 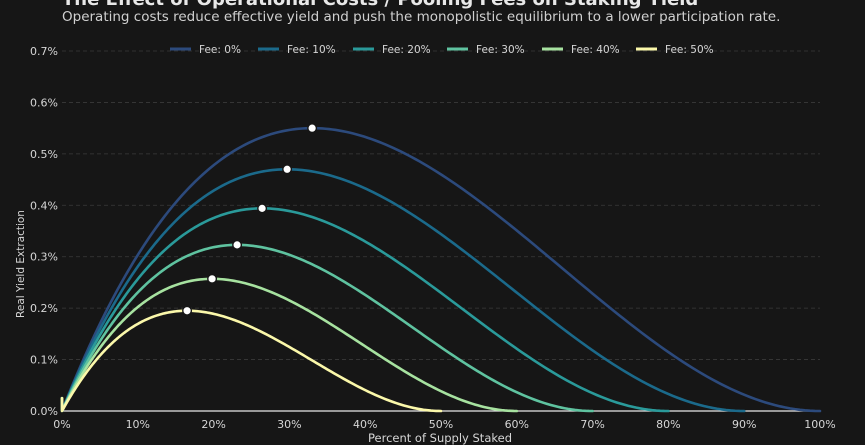 I want to click on legend-label: Fee: 20%, so click(x=406, y=50).